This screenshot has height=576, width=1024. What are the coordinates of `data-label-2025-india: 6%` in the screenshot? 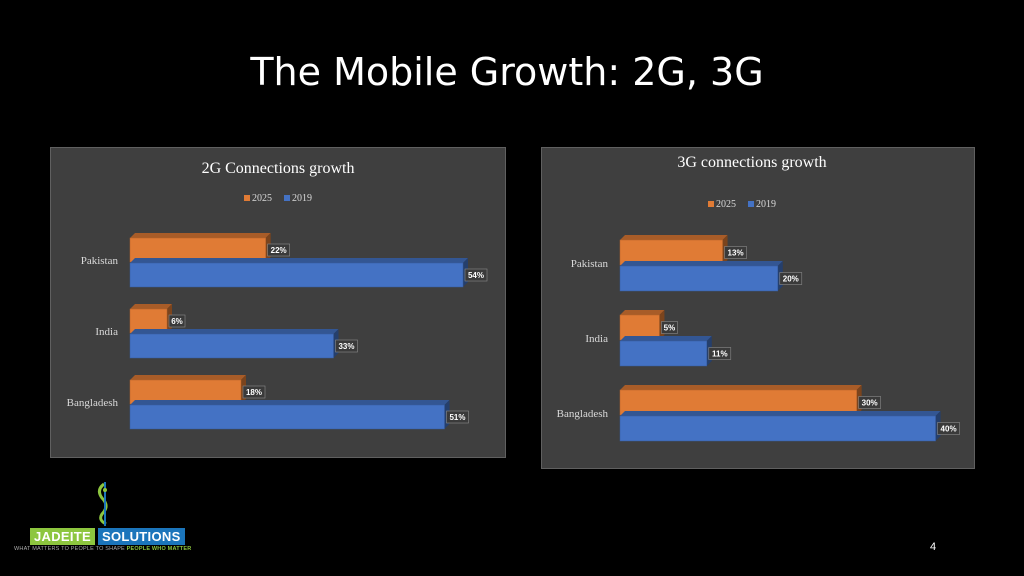 It's located at (177, 321).